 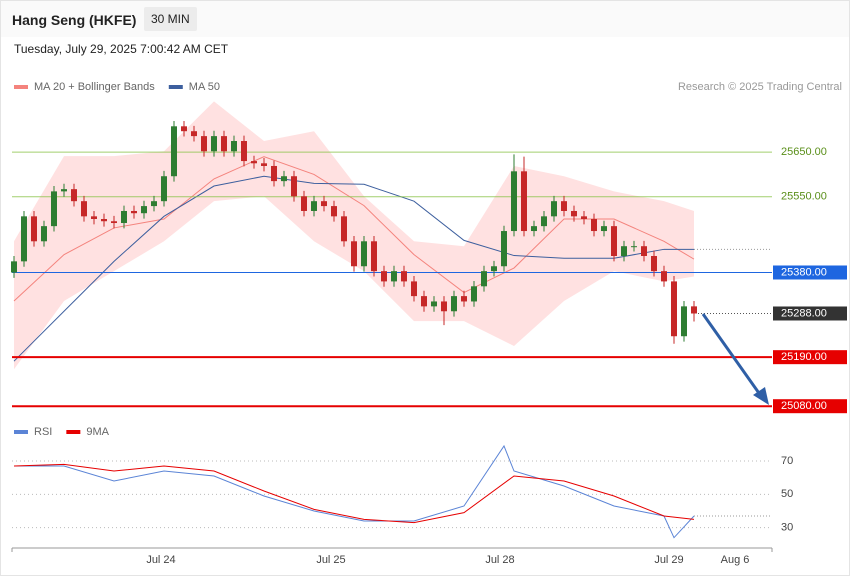 What do you see at coordinates (761, 396) in the screenshot?
I see `forecast-arrowhead` at bounding box center [761, 396].